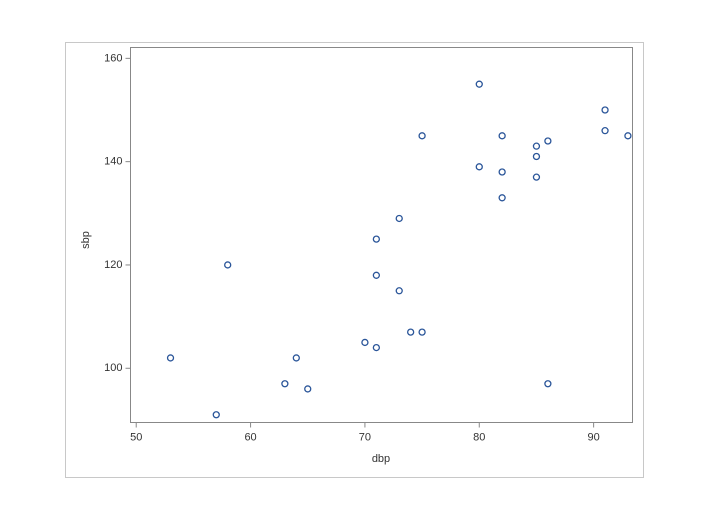 This screenshot has width=702, height=519. What do you see at coordinates (113, 162) in the screenshot?
I see `y-tick-label: 140` at bounding box center [113, 162].